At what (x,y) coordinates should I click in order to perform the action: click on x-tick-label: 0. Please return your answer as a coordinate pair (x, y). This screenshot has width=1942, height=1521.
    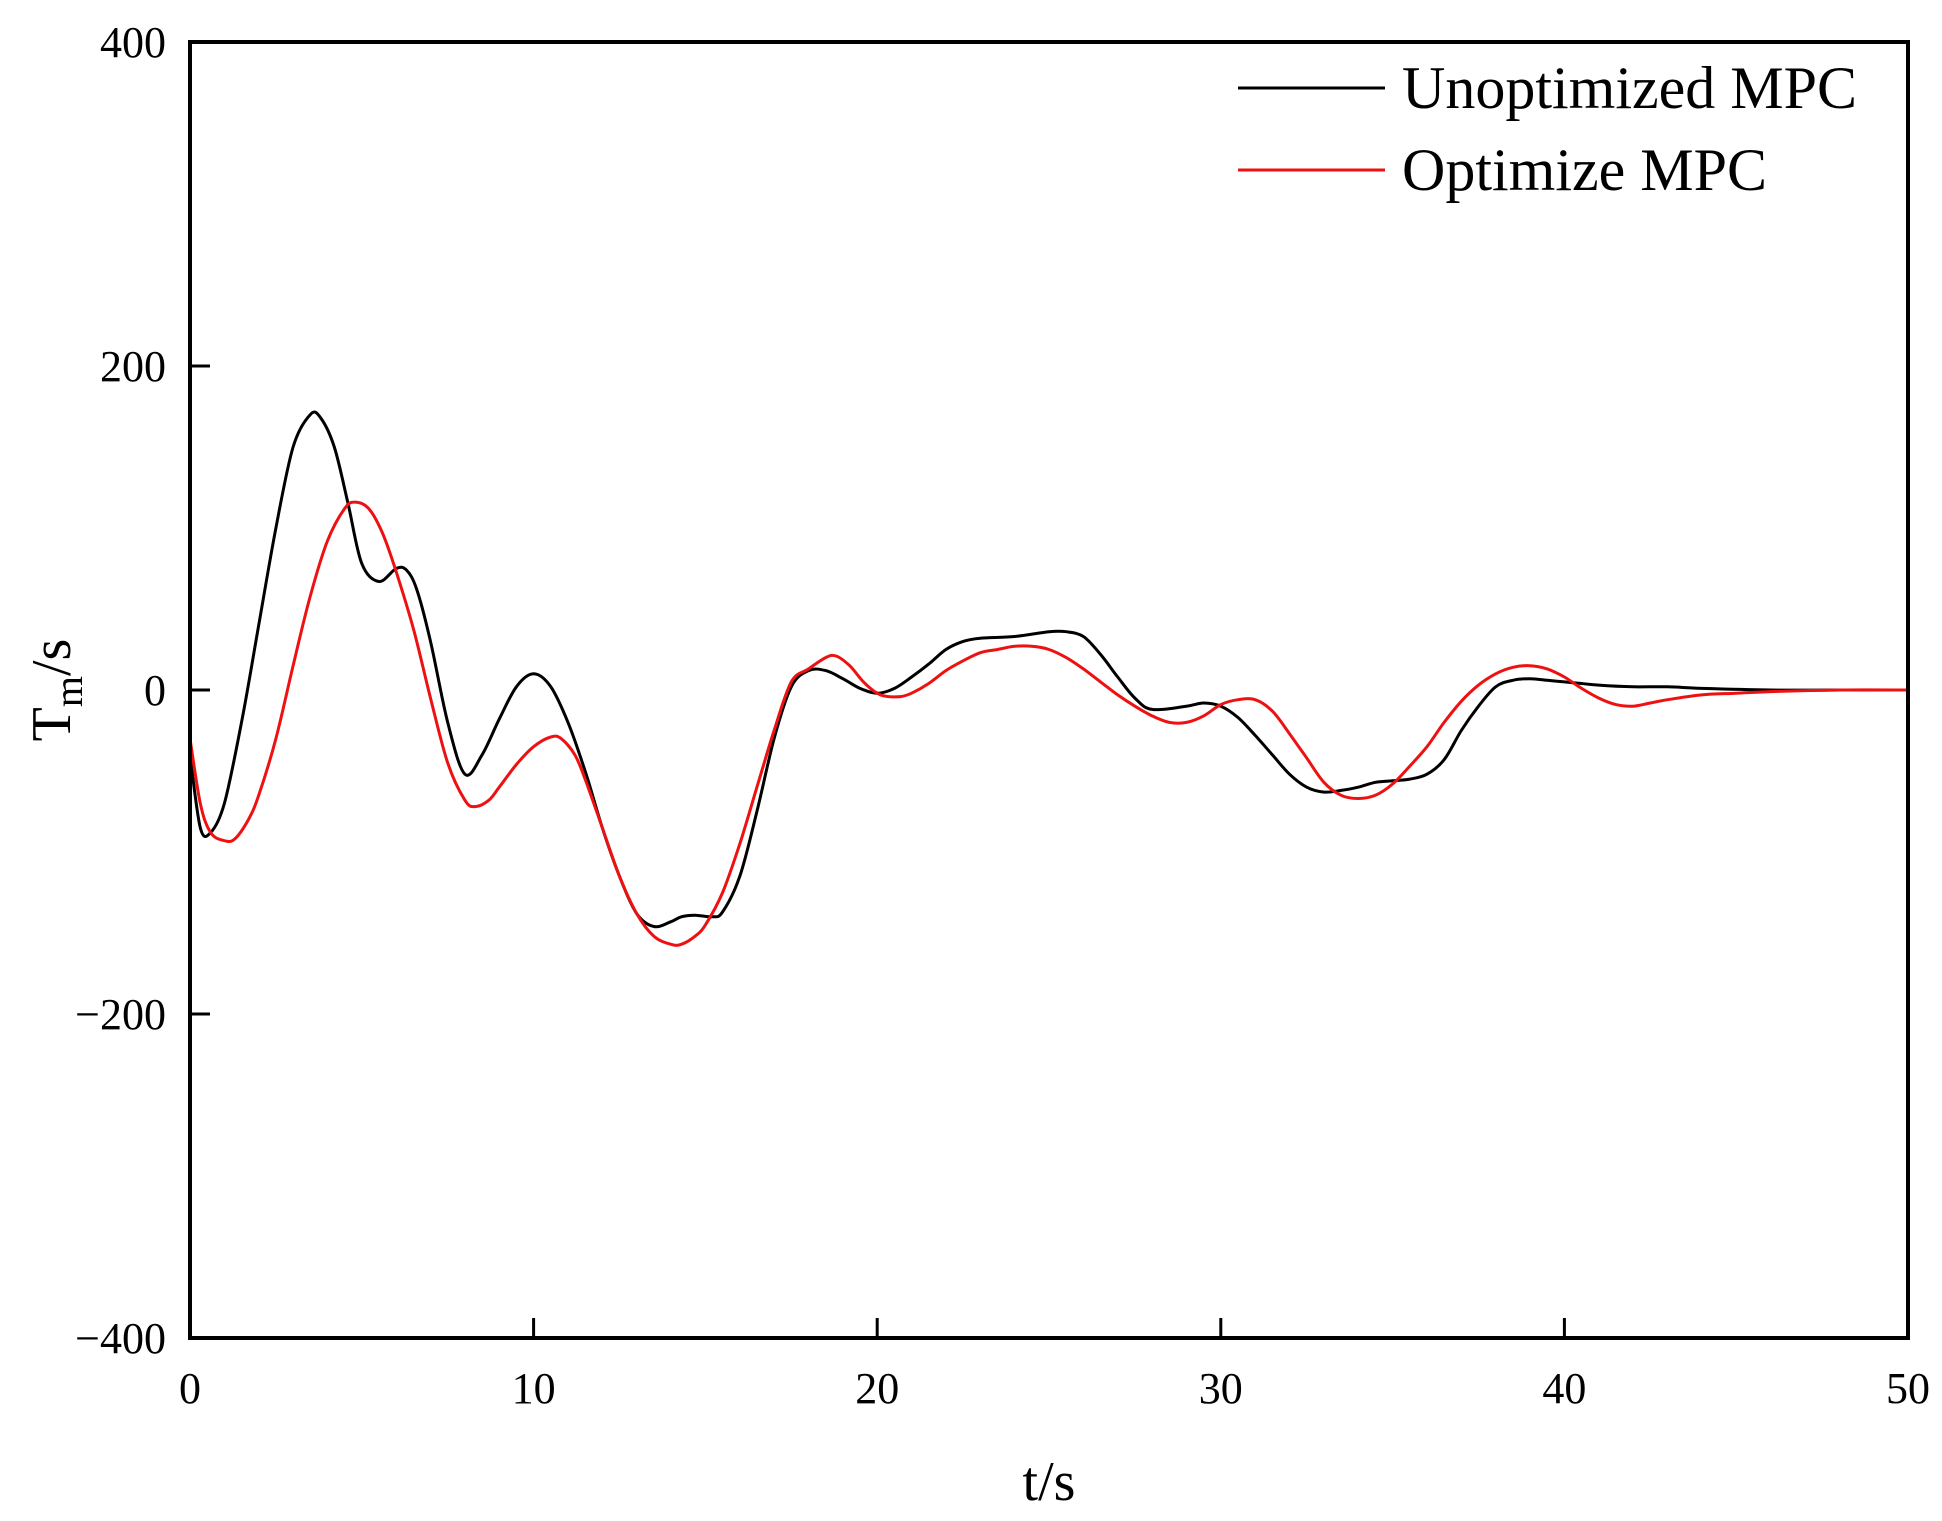
    Looking at the image, I should click on (190, 1388).